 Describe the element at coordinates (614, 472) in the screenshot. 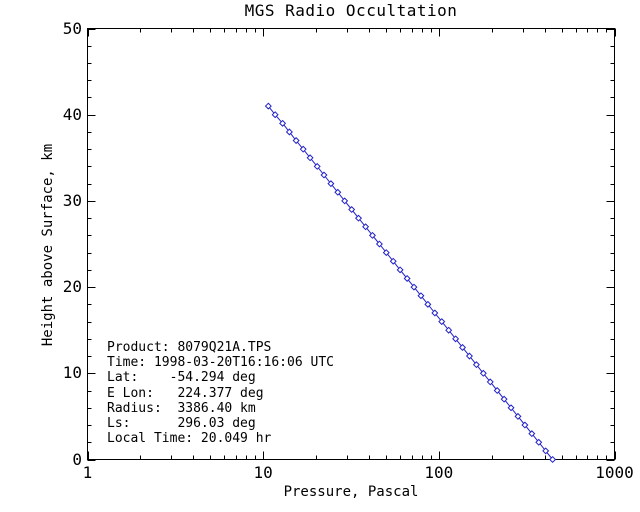

I see `x-tick-label: 1000` at that location.